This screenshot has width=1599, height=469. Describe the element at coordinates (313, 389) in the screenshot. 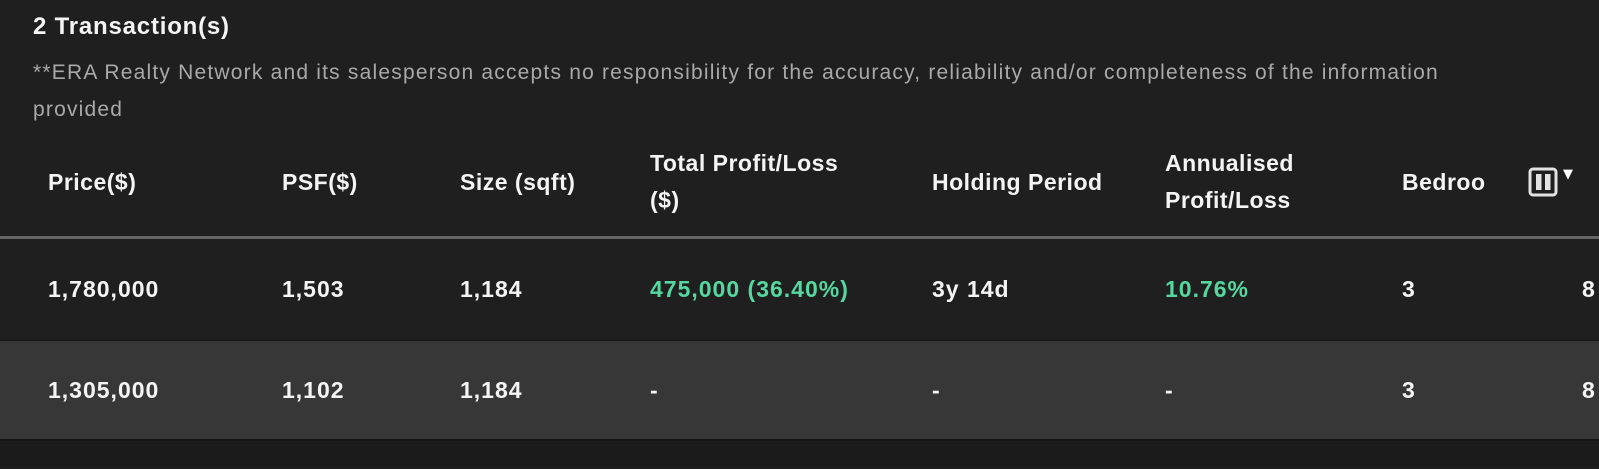

I see `cell-psf: 1,102` at that location.